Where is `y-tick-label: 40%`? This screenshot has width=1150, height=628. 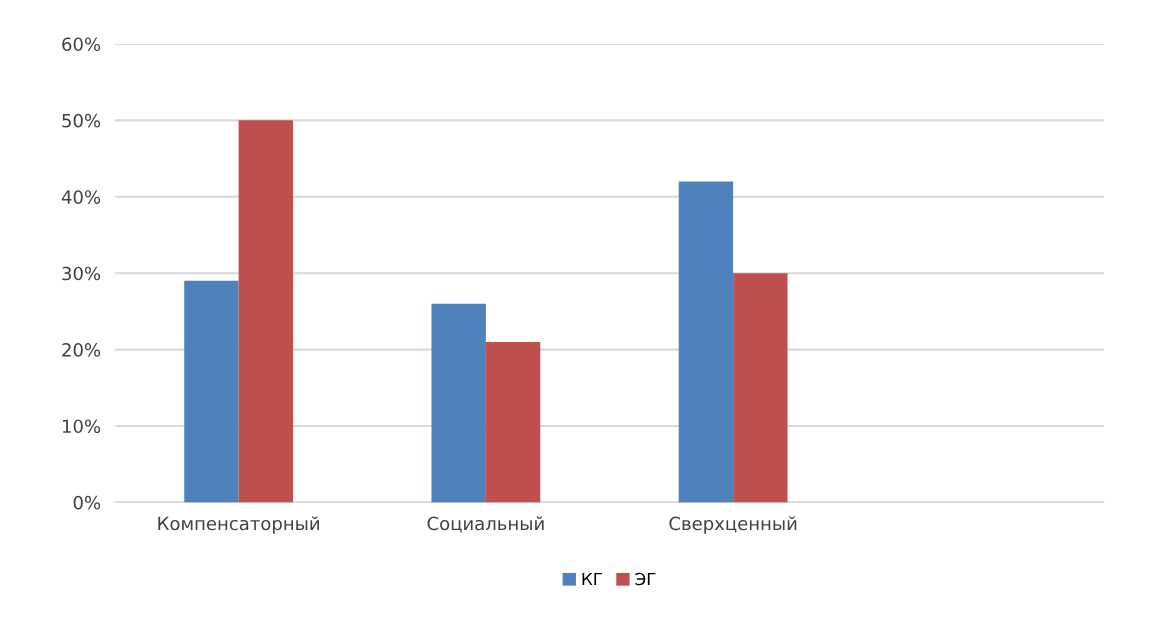 y-tick-label: 40% is located at coordinates (81, 197).